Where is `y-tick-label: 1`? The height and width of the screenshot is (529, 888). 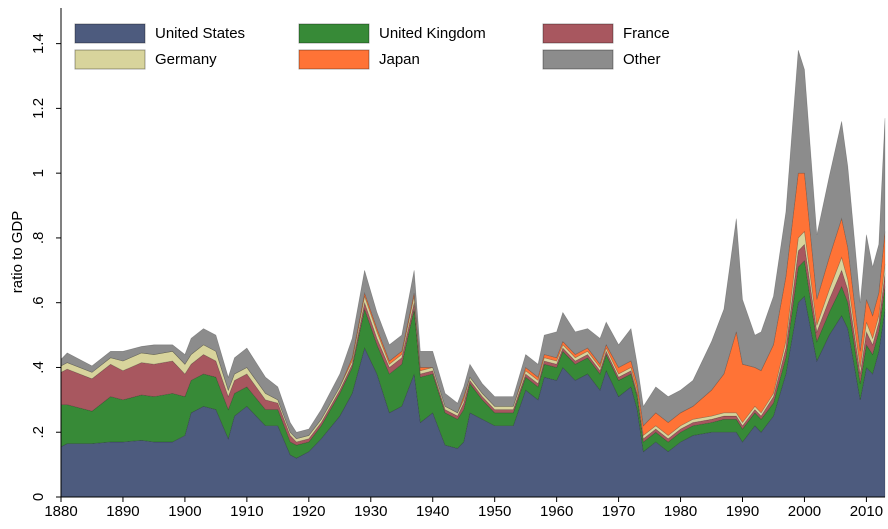 y-tick-label: 1 is located at coordinates (38, 173).